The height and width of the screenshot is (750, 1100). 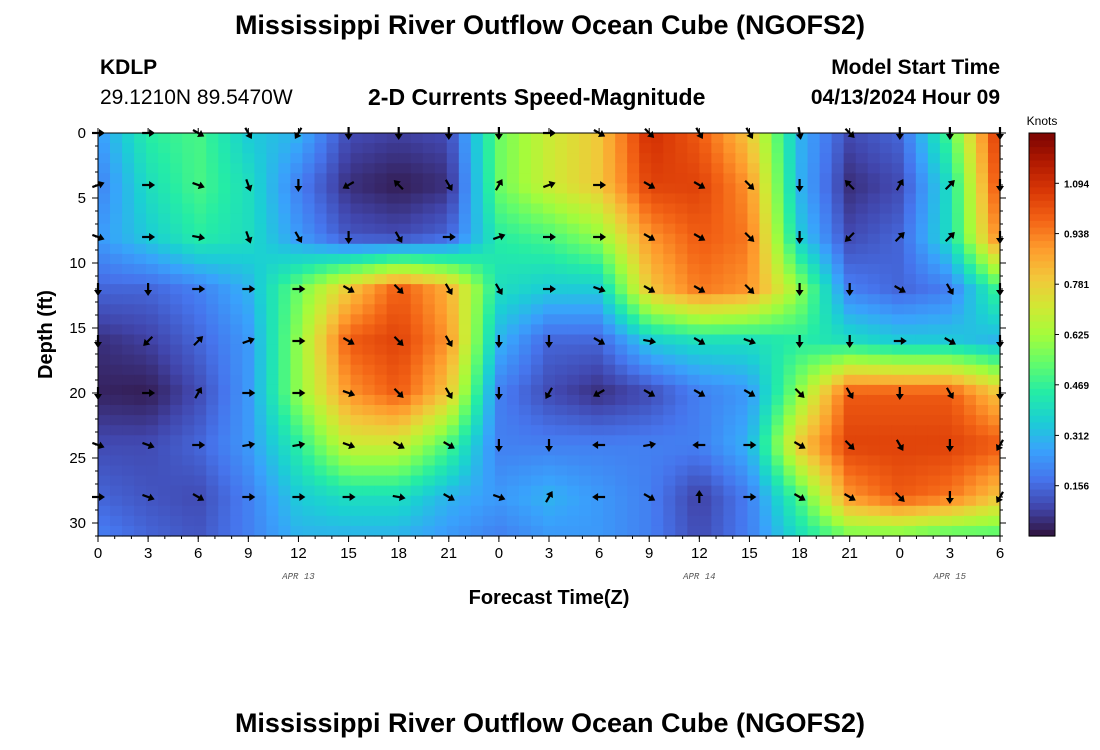 What do you see at coordinates (1042, 385) in the screenshot?
I see `colorbar-segment` at bounding box center [1042, 385].